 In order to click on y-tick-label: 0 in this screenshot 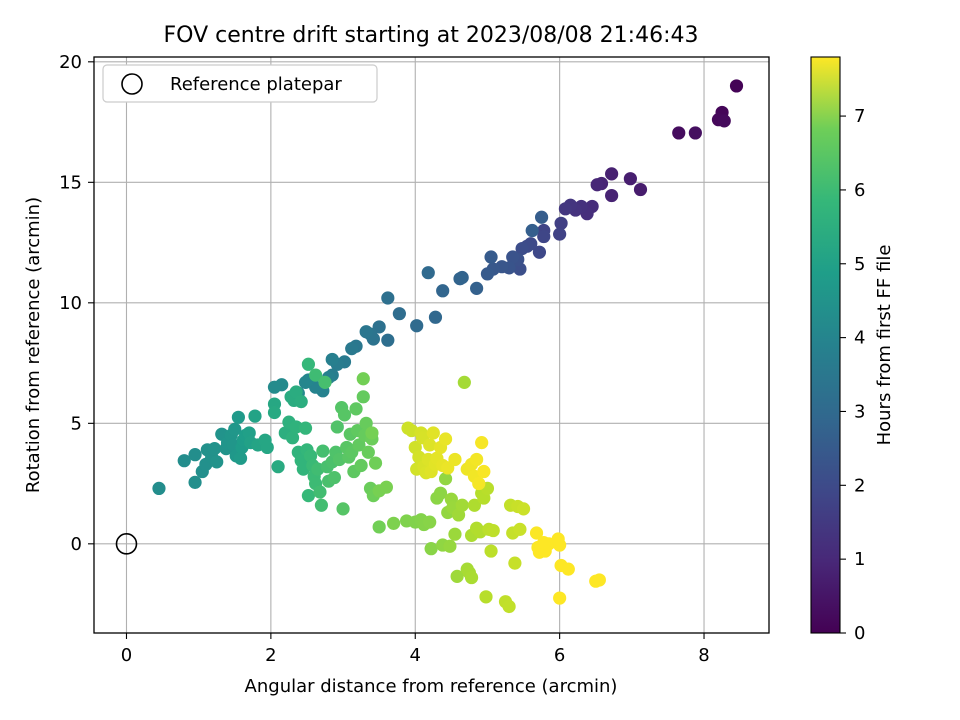, I will do `click(76, 544)`.